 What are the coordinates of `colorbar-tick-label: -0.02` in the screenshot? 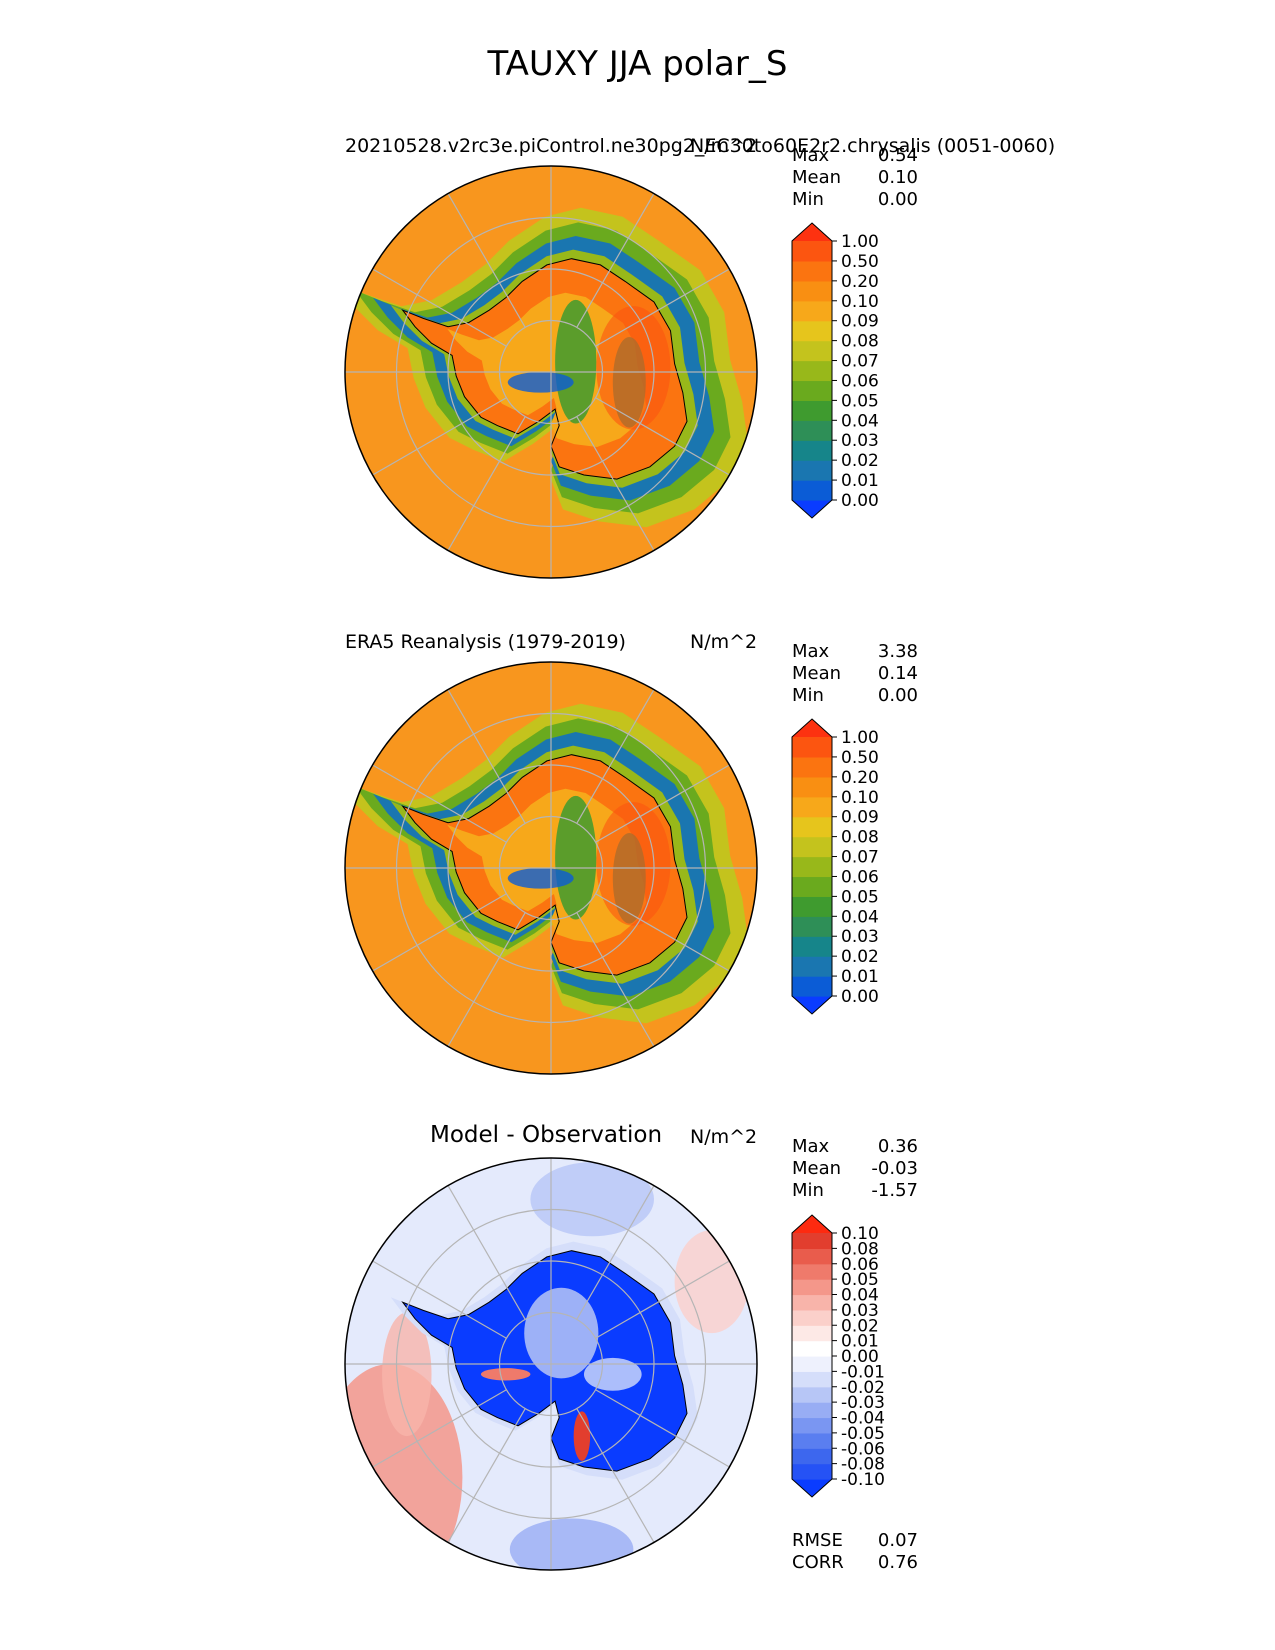 It's located at (863, 1388).